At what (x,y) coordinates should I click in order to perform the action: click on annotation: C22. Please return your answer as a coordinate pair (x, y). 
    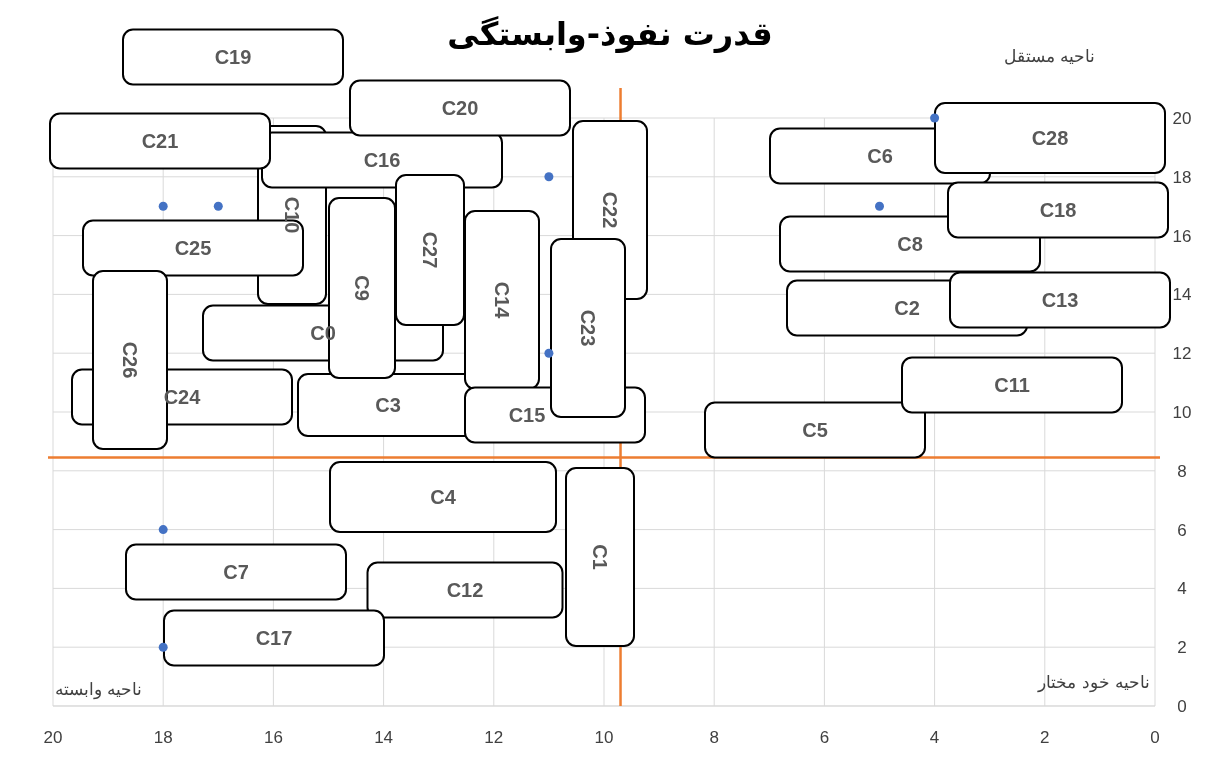
    Looking at the image, I should click on (610, 210).